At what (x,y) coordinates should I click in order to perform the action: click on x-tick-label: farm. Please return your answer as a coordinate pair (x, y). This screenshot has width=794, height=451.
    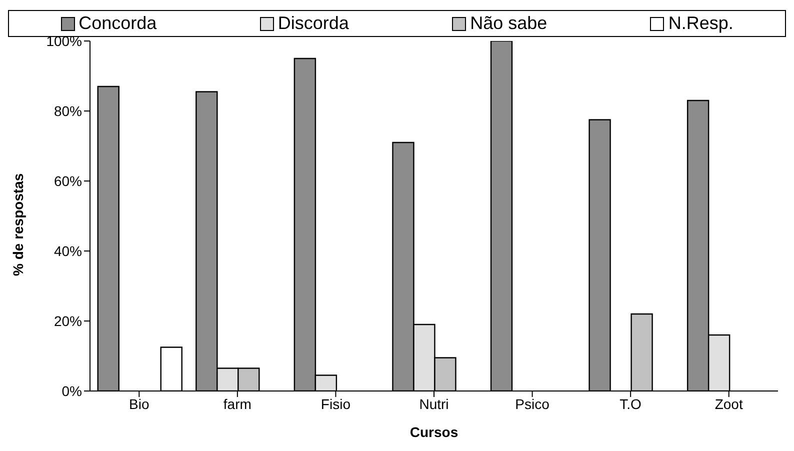
    Looking at the image, I should click on (237, 404).